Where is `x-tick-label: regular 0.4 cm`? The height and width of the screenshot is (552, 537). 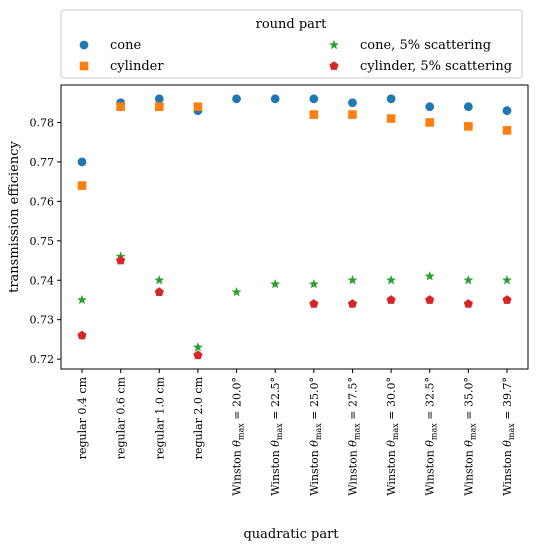
x-tick-label: regular 0.4 cm is located at coordinates (82, 417).